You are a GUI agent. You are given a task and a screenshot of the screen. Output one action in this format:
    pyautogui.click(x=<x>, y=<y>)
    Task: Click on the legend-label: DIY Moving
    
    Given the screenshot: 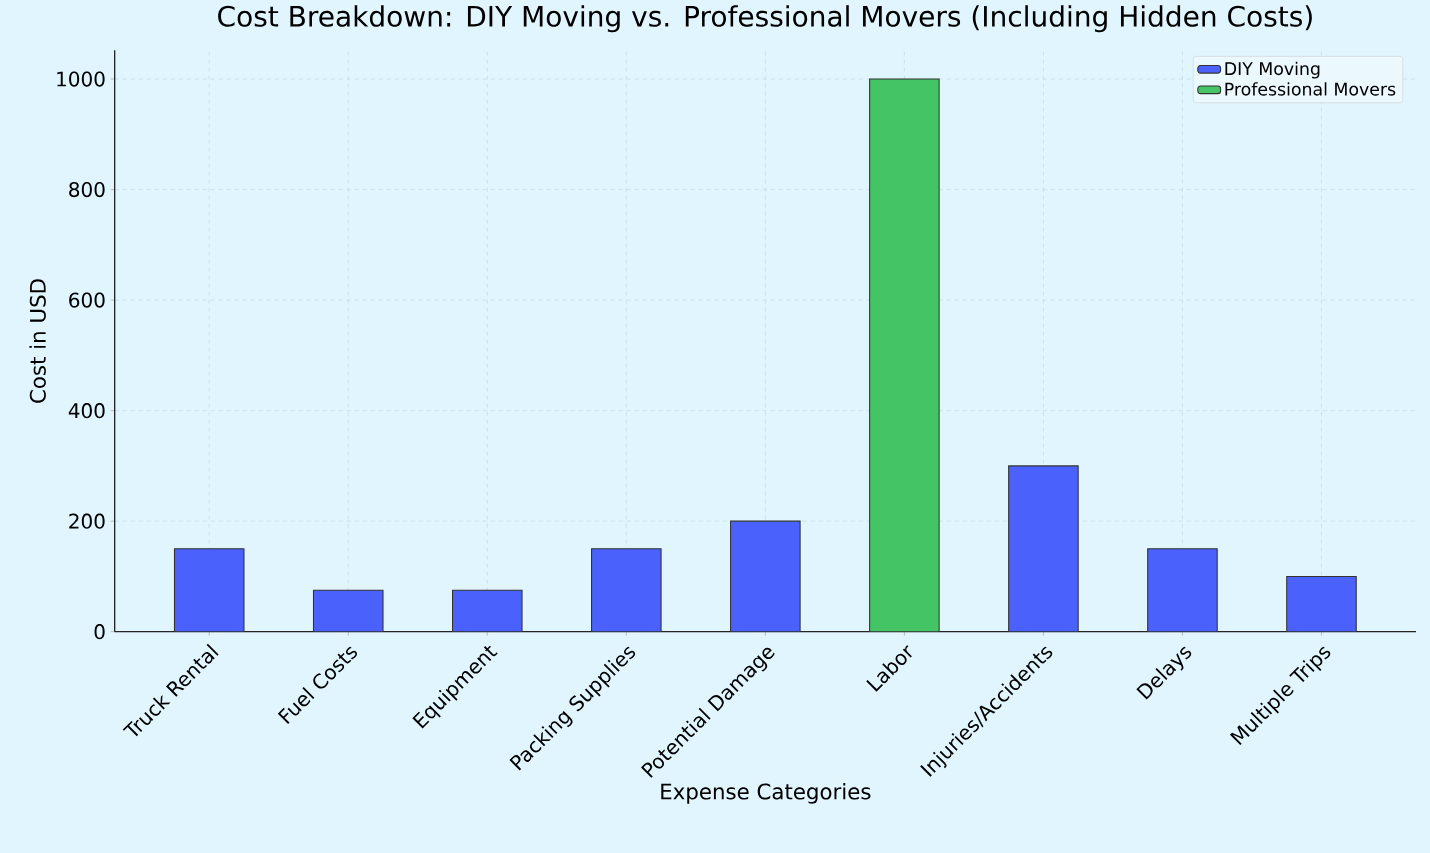 What is the action you would take?
    pyautogui.click(x=1272, y=70)
    